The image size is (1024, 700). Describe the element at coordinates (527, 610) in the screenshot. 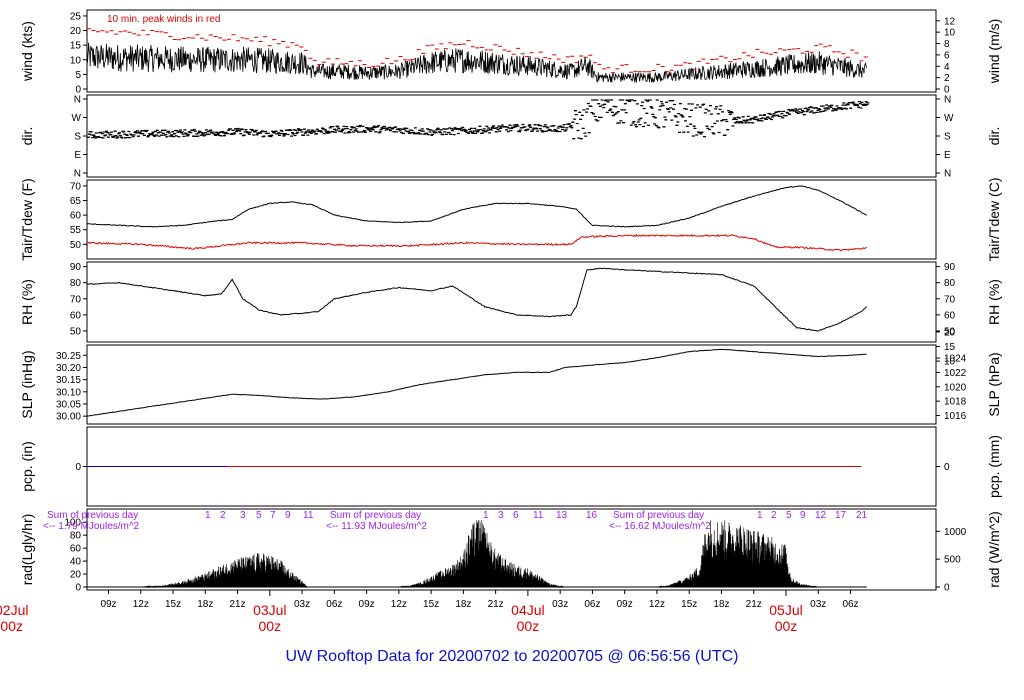

I see `day-label: 04Jul` at that location.